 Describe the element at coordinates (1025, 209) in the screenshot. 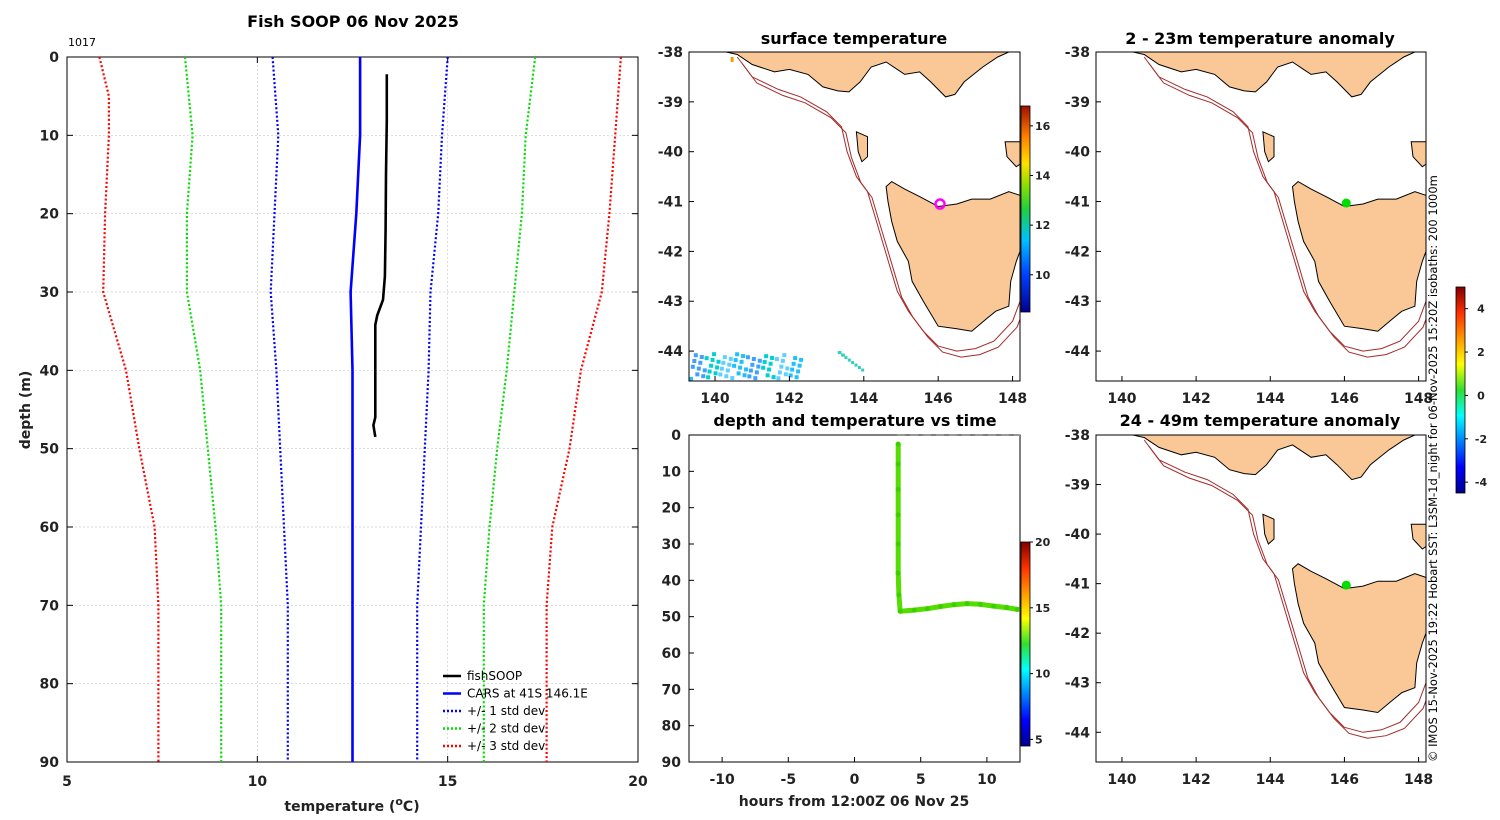

I see `sst-colorbar` at that location.